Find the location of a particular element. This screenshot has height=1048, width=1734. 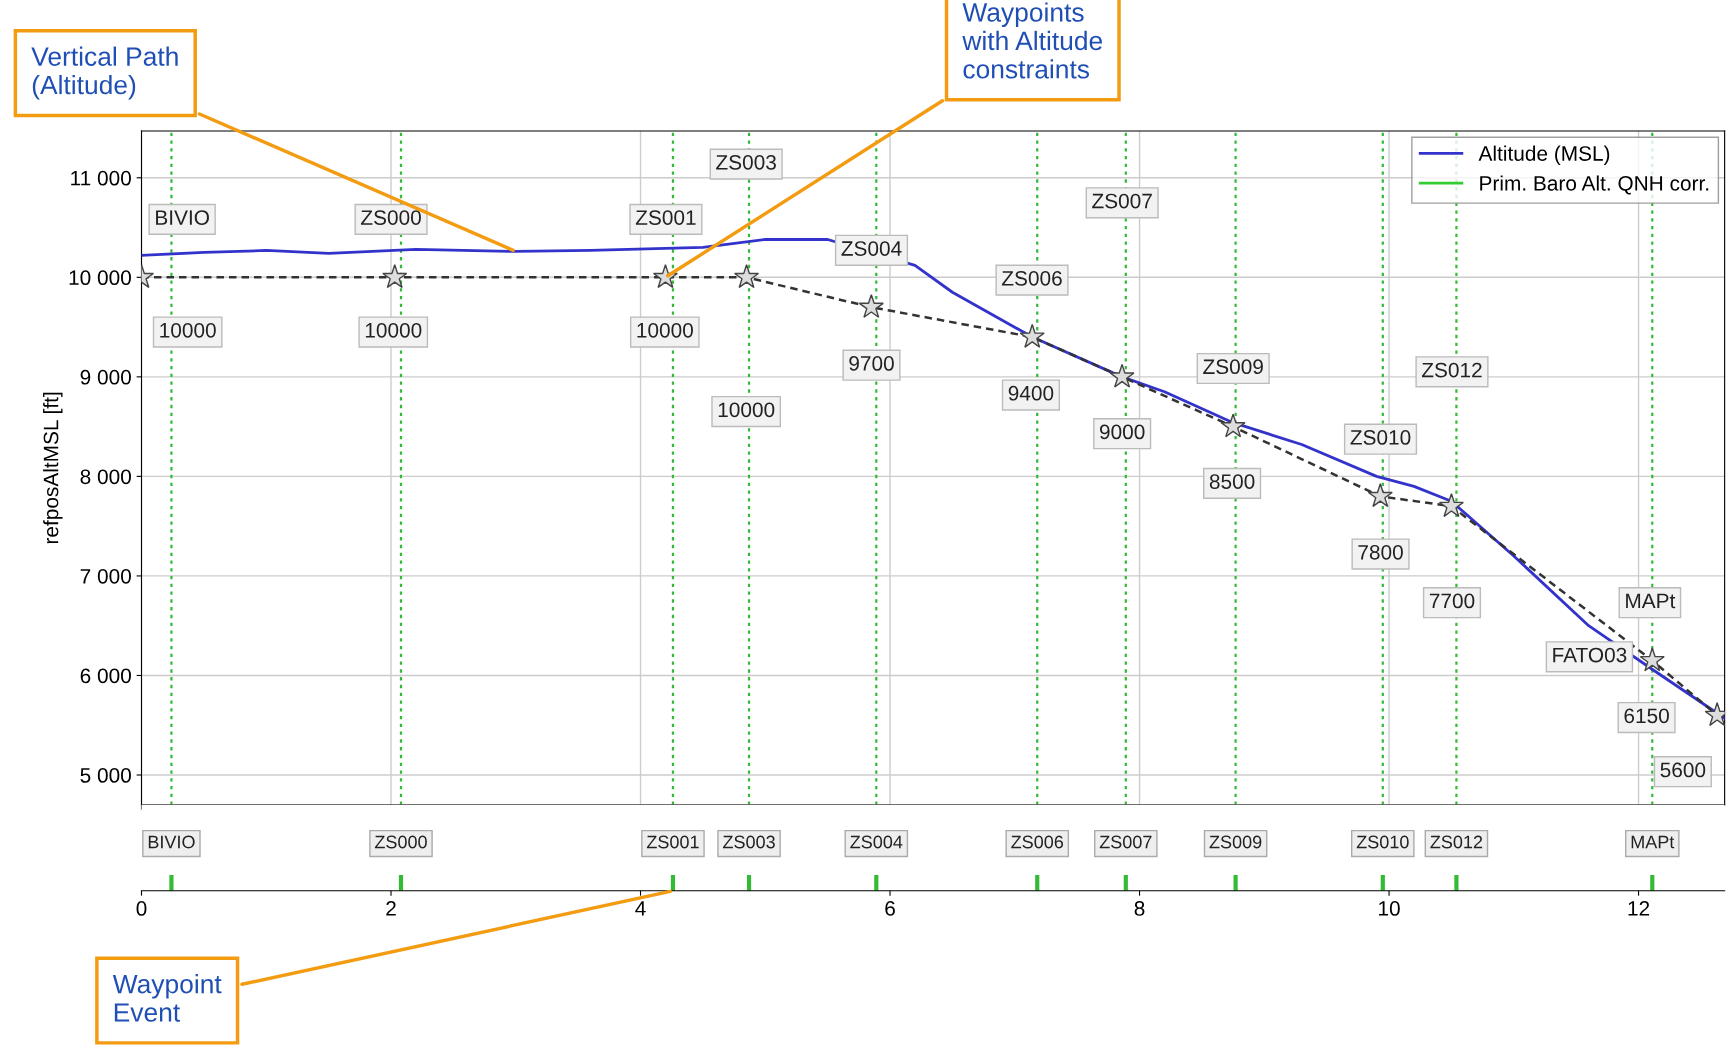

x-tick-label: 10 is located at coordinates (1389, 908).